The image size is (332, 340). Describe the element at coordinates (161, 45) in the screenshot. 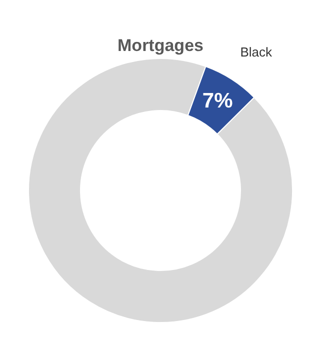

I see `chart-title: Mortgages` at that location.